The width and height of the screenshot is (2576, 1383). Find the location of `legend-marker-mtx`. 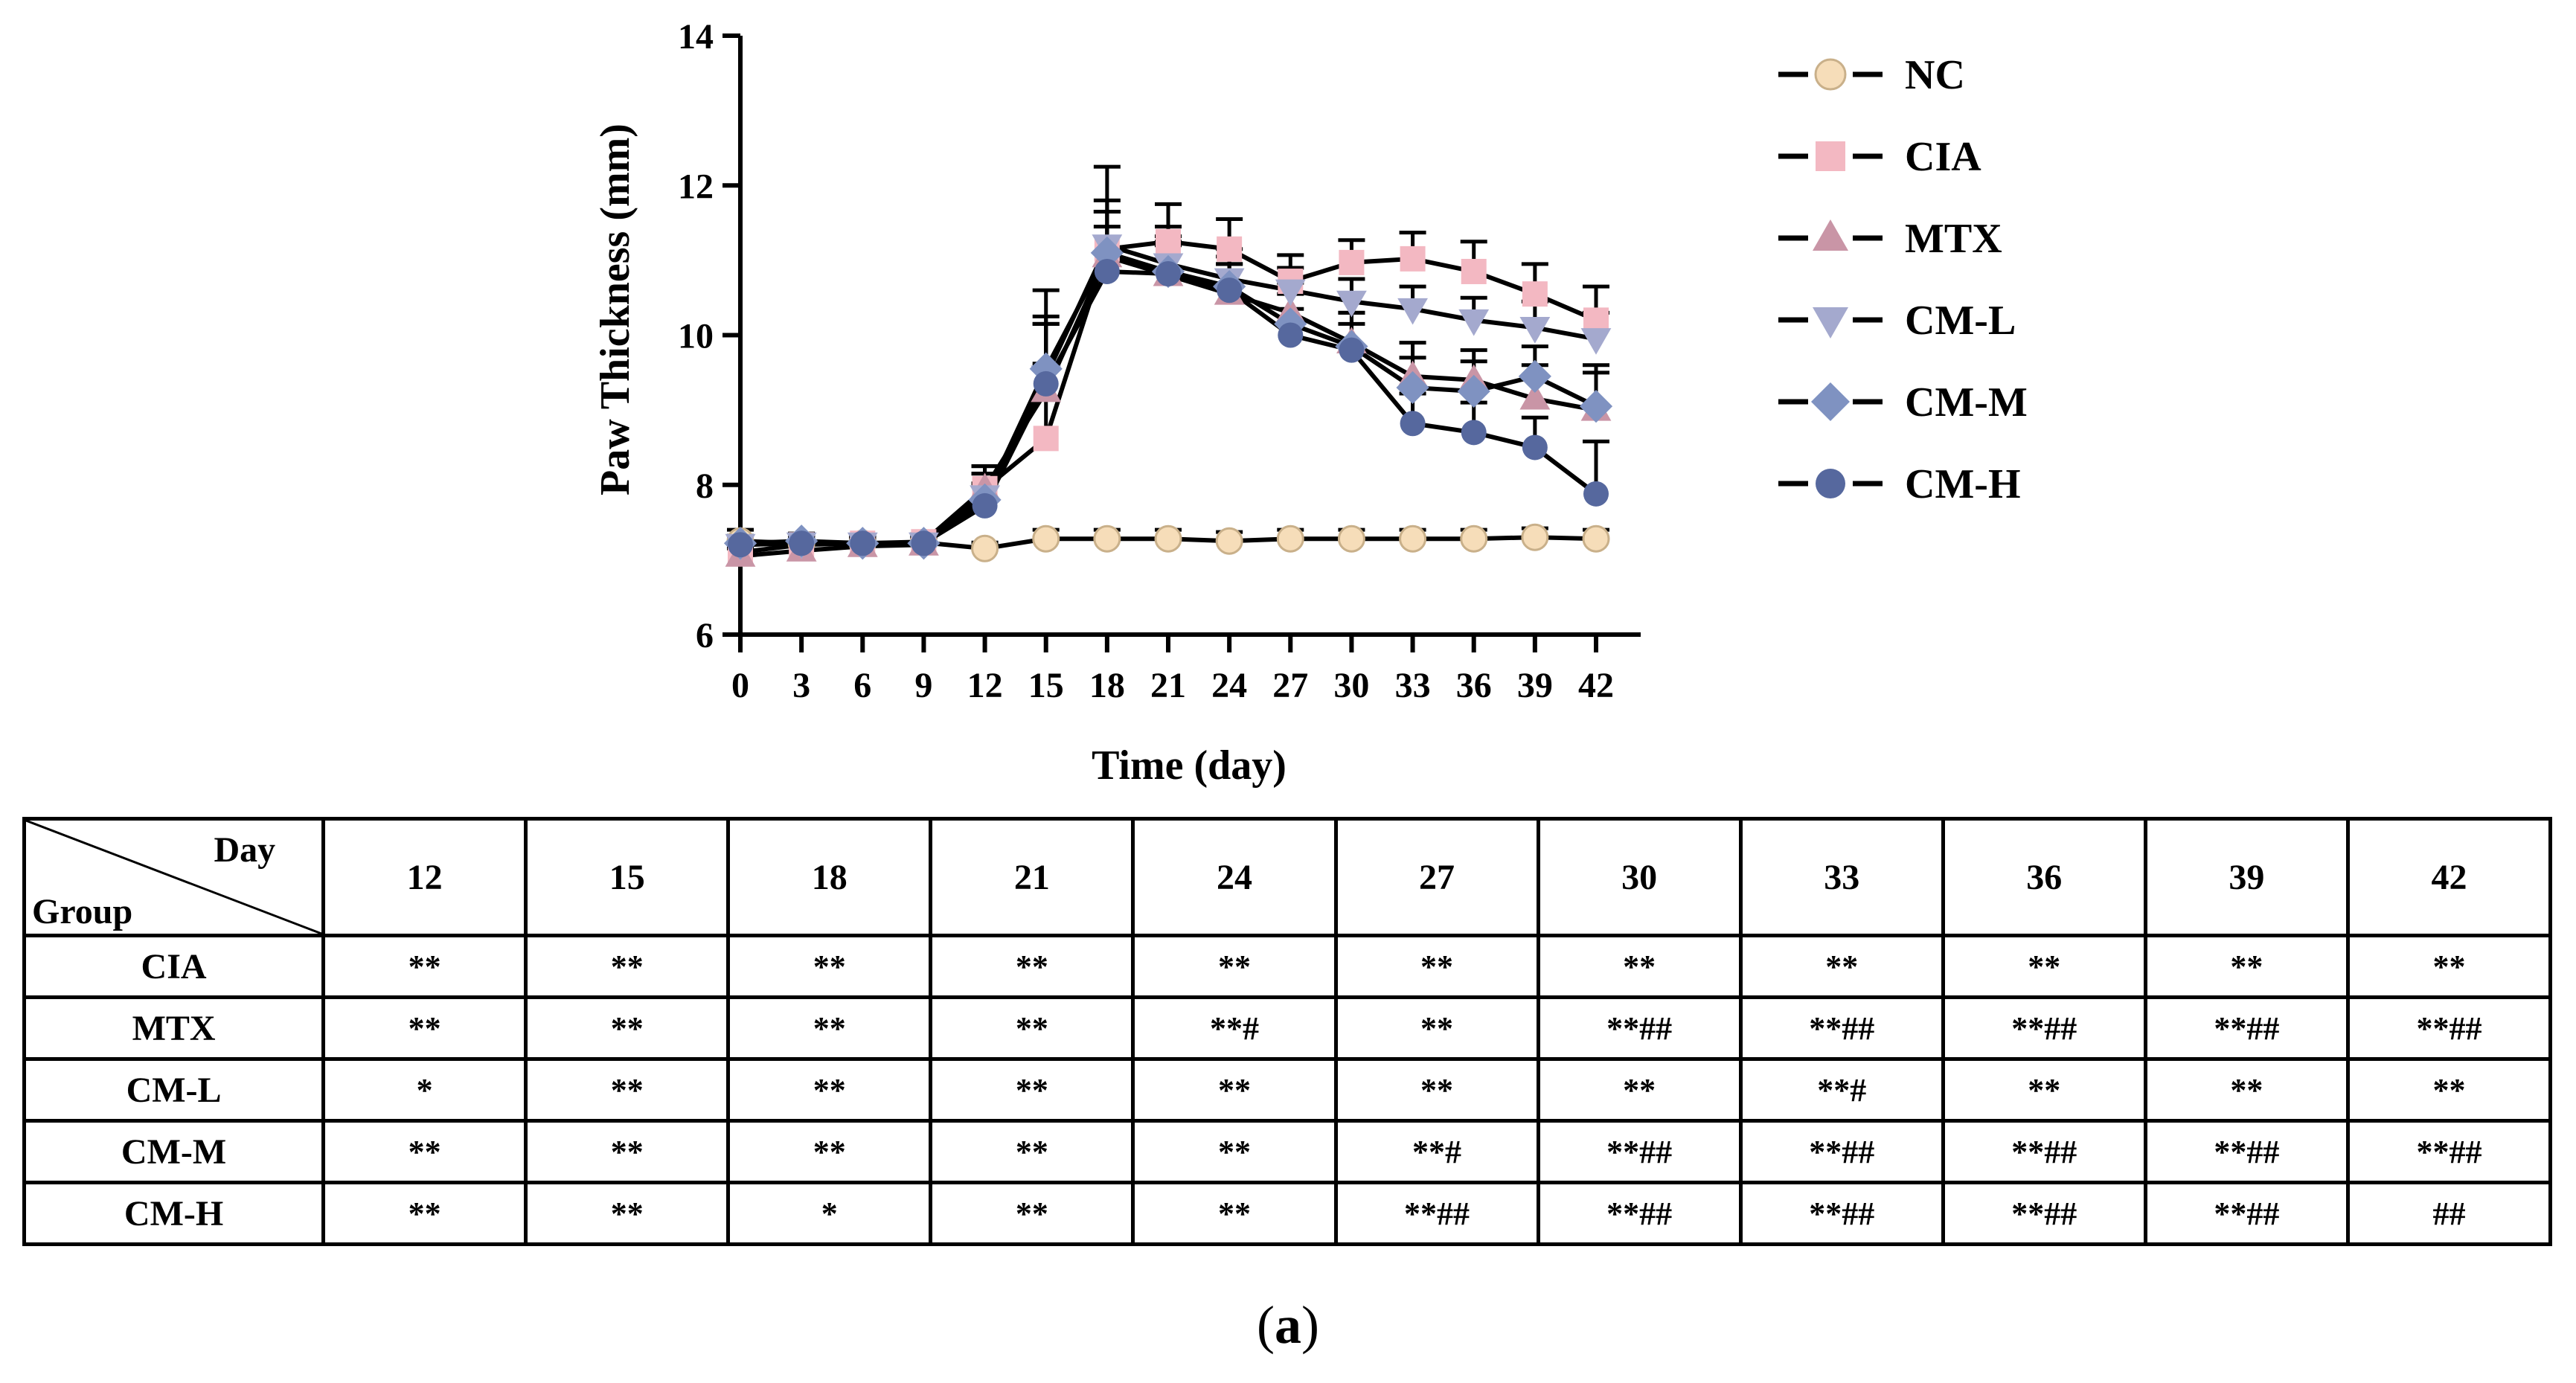

legend-marker-mtx is located at coordinates (1830, 235).